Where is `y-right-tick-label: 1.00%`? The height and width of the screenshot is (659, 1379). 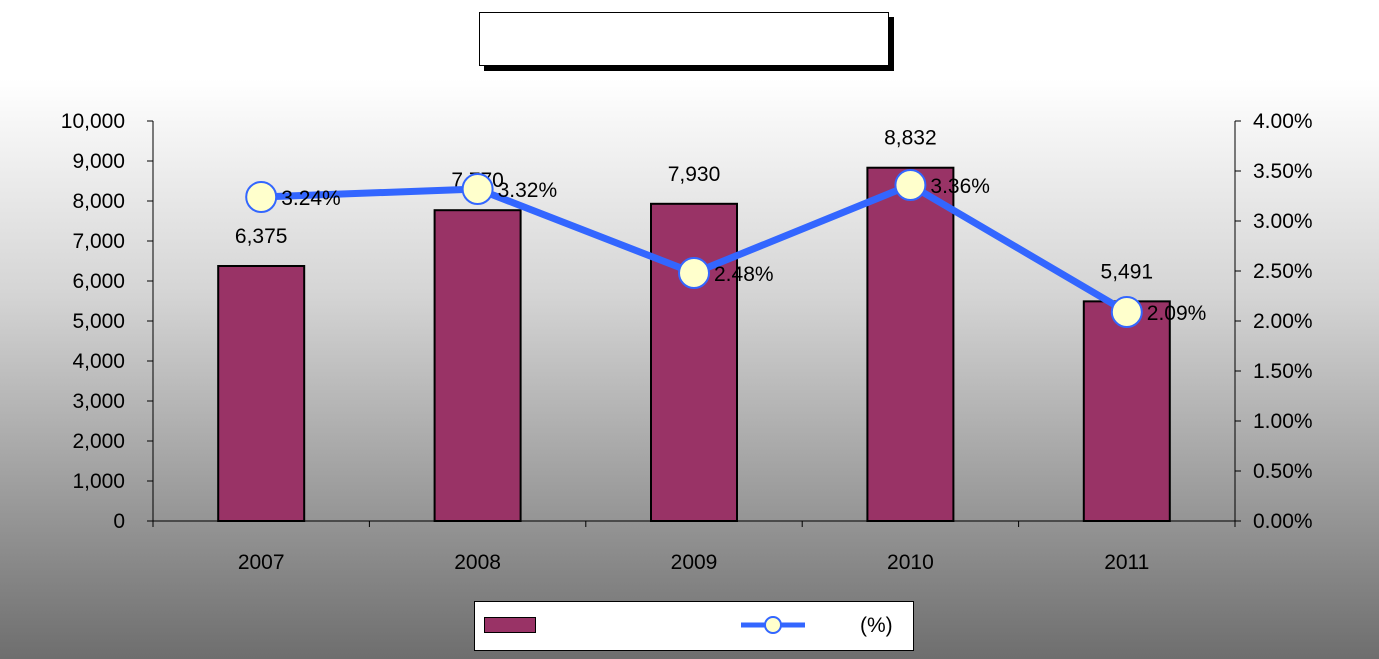
y-right-tick-label: 1.00% is located at coordinates (1283, 421).